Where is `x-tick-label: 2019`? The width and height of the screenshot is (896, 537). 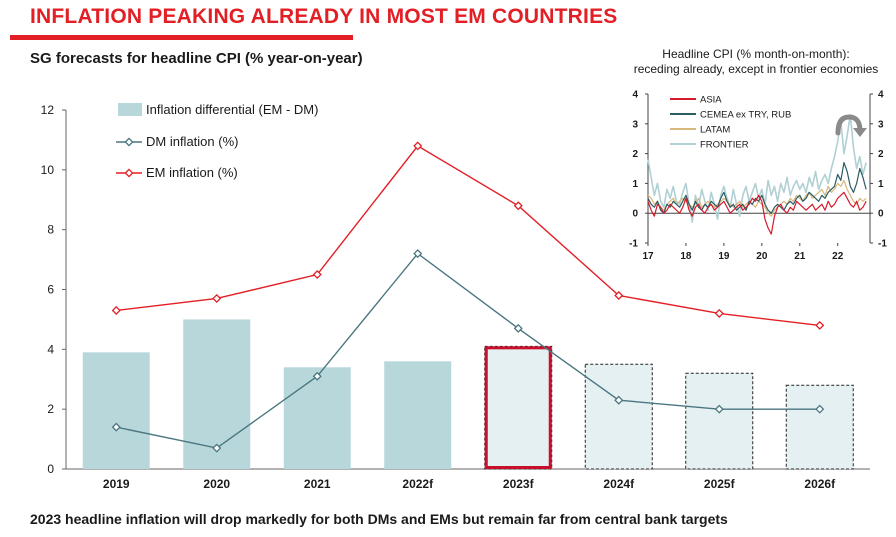 x-tick-label: 2019 is located at coordinates (116, 484).